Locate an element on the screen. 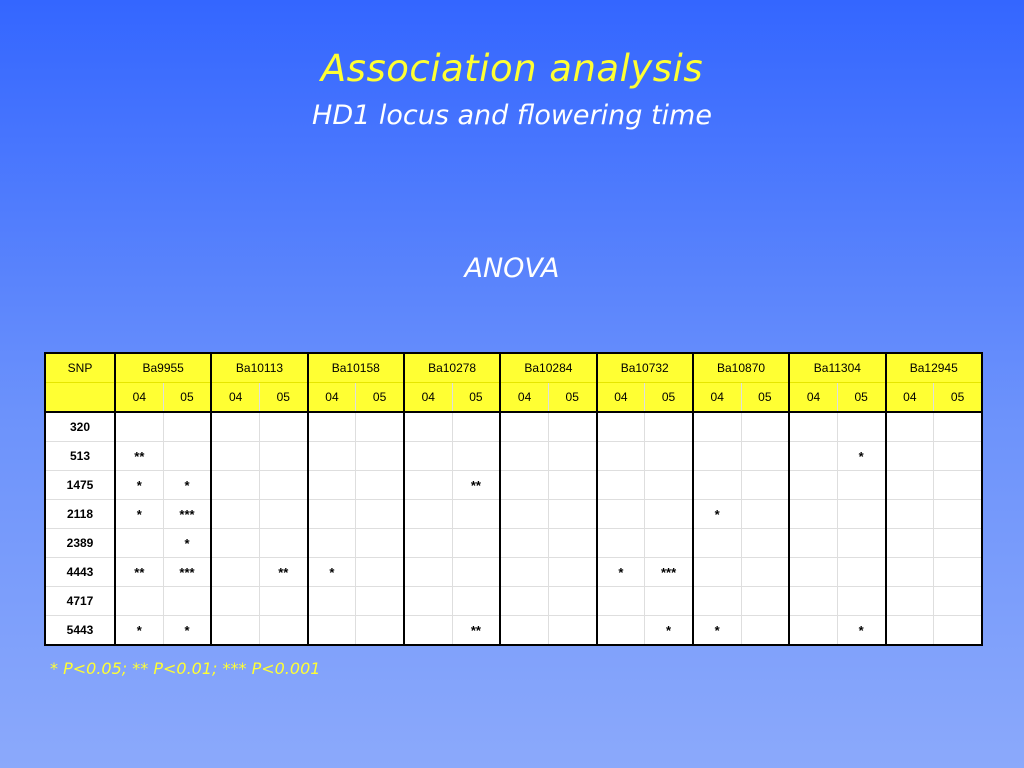 The image size is (1024, 768). significance-cell: *** is located at coordinates (669, 572).